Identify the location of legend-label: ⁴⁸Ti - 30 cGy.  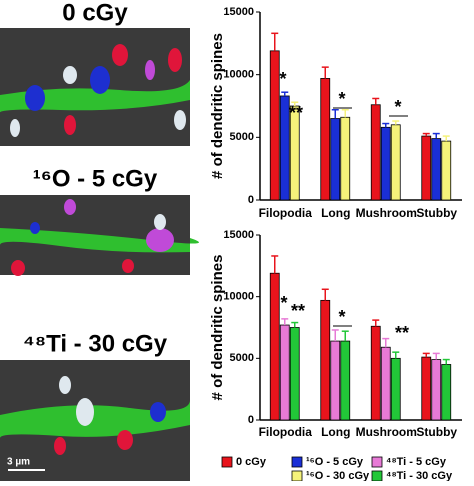
(419, 475).